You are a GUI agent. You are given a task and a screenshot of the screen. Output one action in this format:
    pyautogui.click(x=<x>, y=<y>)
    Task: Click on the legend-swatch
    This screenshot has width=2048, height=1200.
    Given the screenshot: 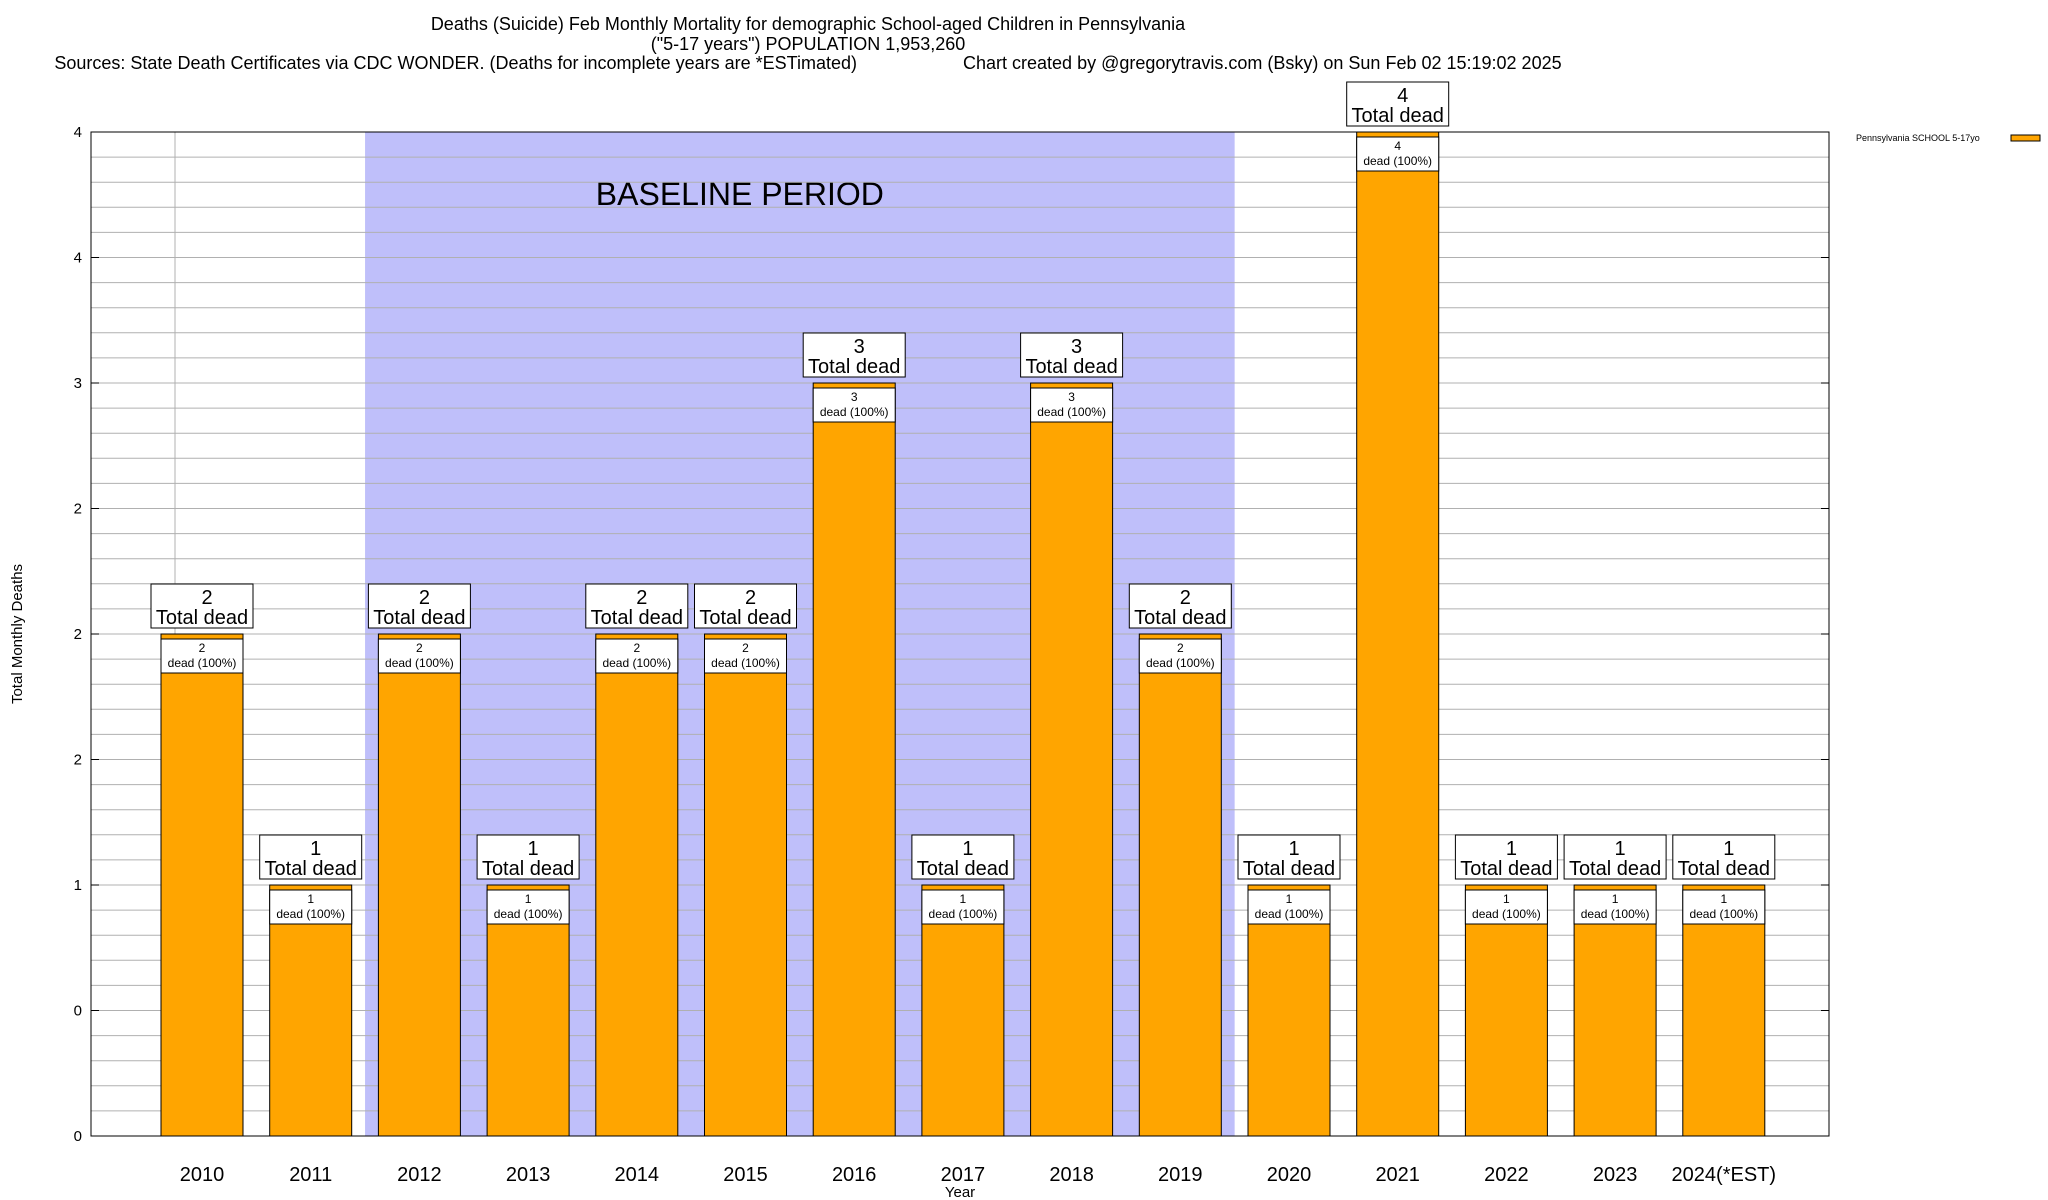 What is the action you would take?
    pyautogui.click(x=2025, y=138)
    